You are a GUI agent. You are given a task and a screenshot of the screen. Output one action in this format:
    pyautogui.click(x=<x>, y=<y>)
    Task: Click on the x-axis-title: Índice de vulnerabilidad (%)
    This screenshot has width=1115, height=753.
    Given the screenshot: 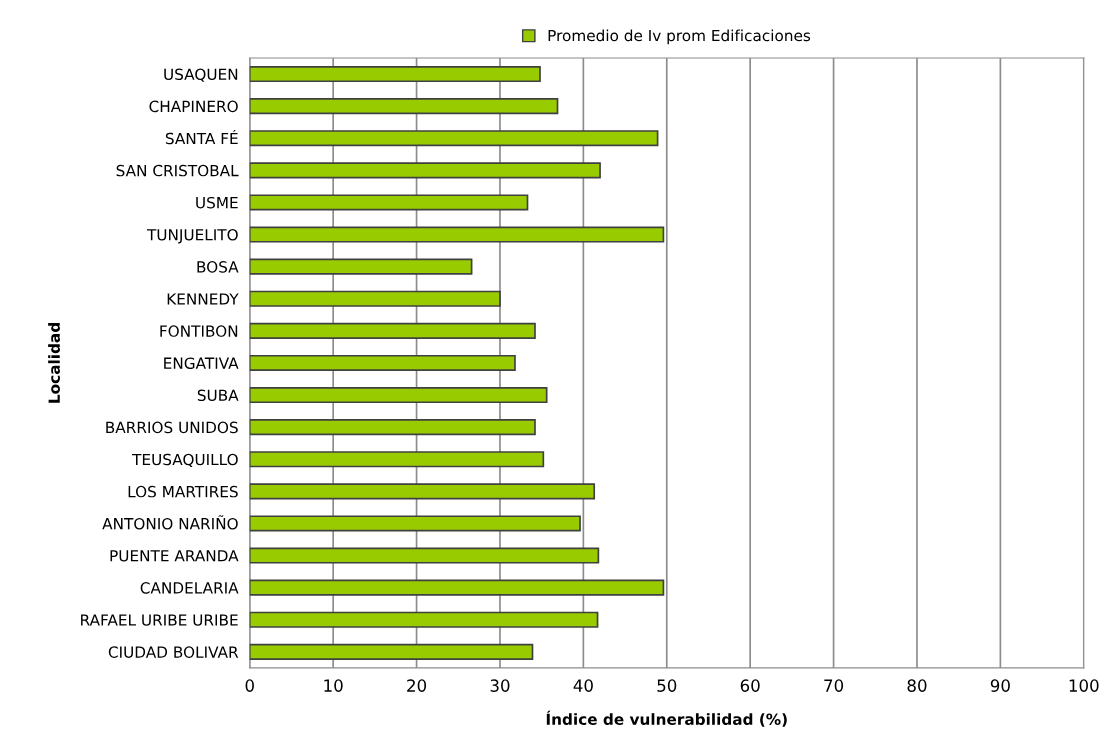 What is the action you would take?
    pyautogui.click(x=666, y=718)
    